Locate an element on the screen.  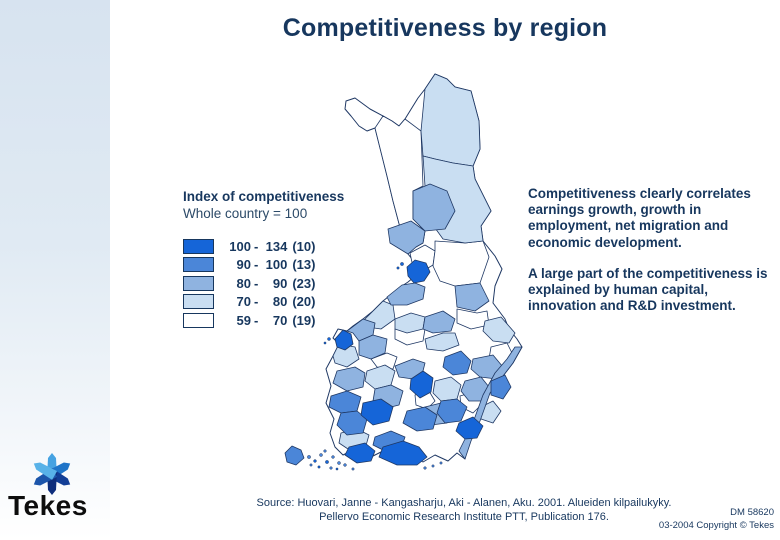
legend-item: 80-90 (23) is located at coordinates (288, 283).